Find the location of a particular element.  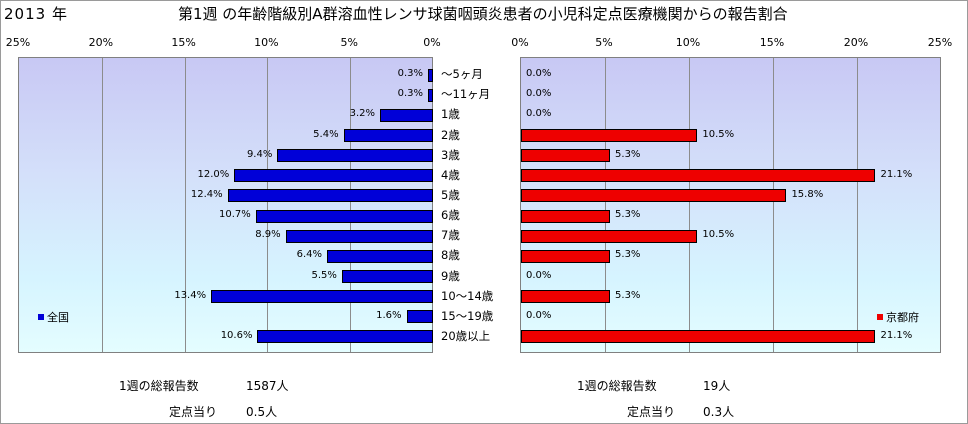

chart-year: 2013 年 is located at coordinates (36, 14).